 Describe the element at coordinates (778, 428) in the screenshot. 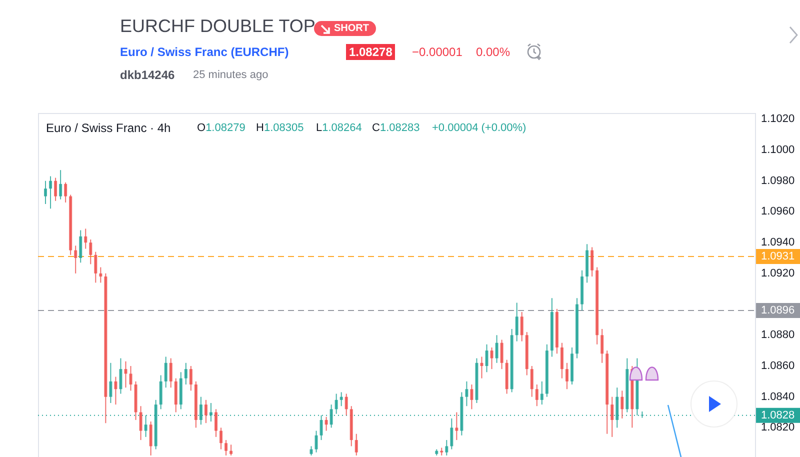

I see `y-tick-label: 1.0820` at that location.